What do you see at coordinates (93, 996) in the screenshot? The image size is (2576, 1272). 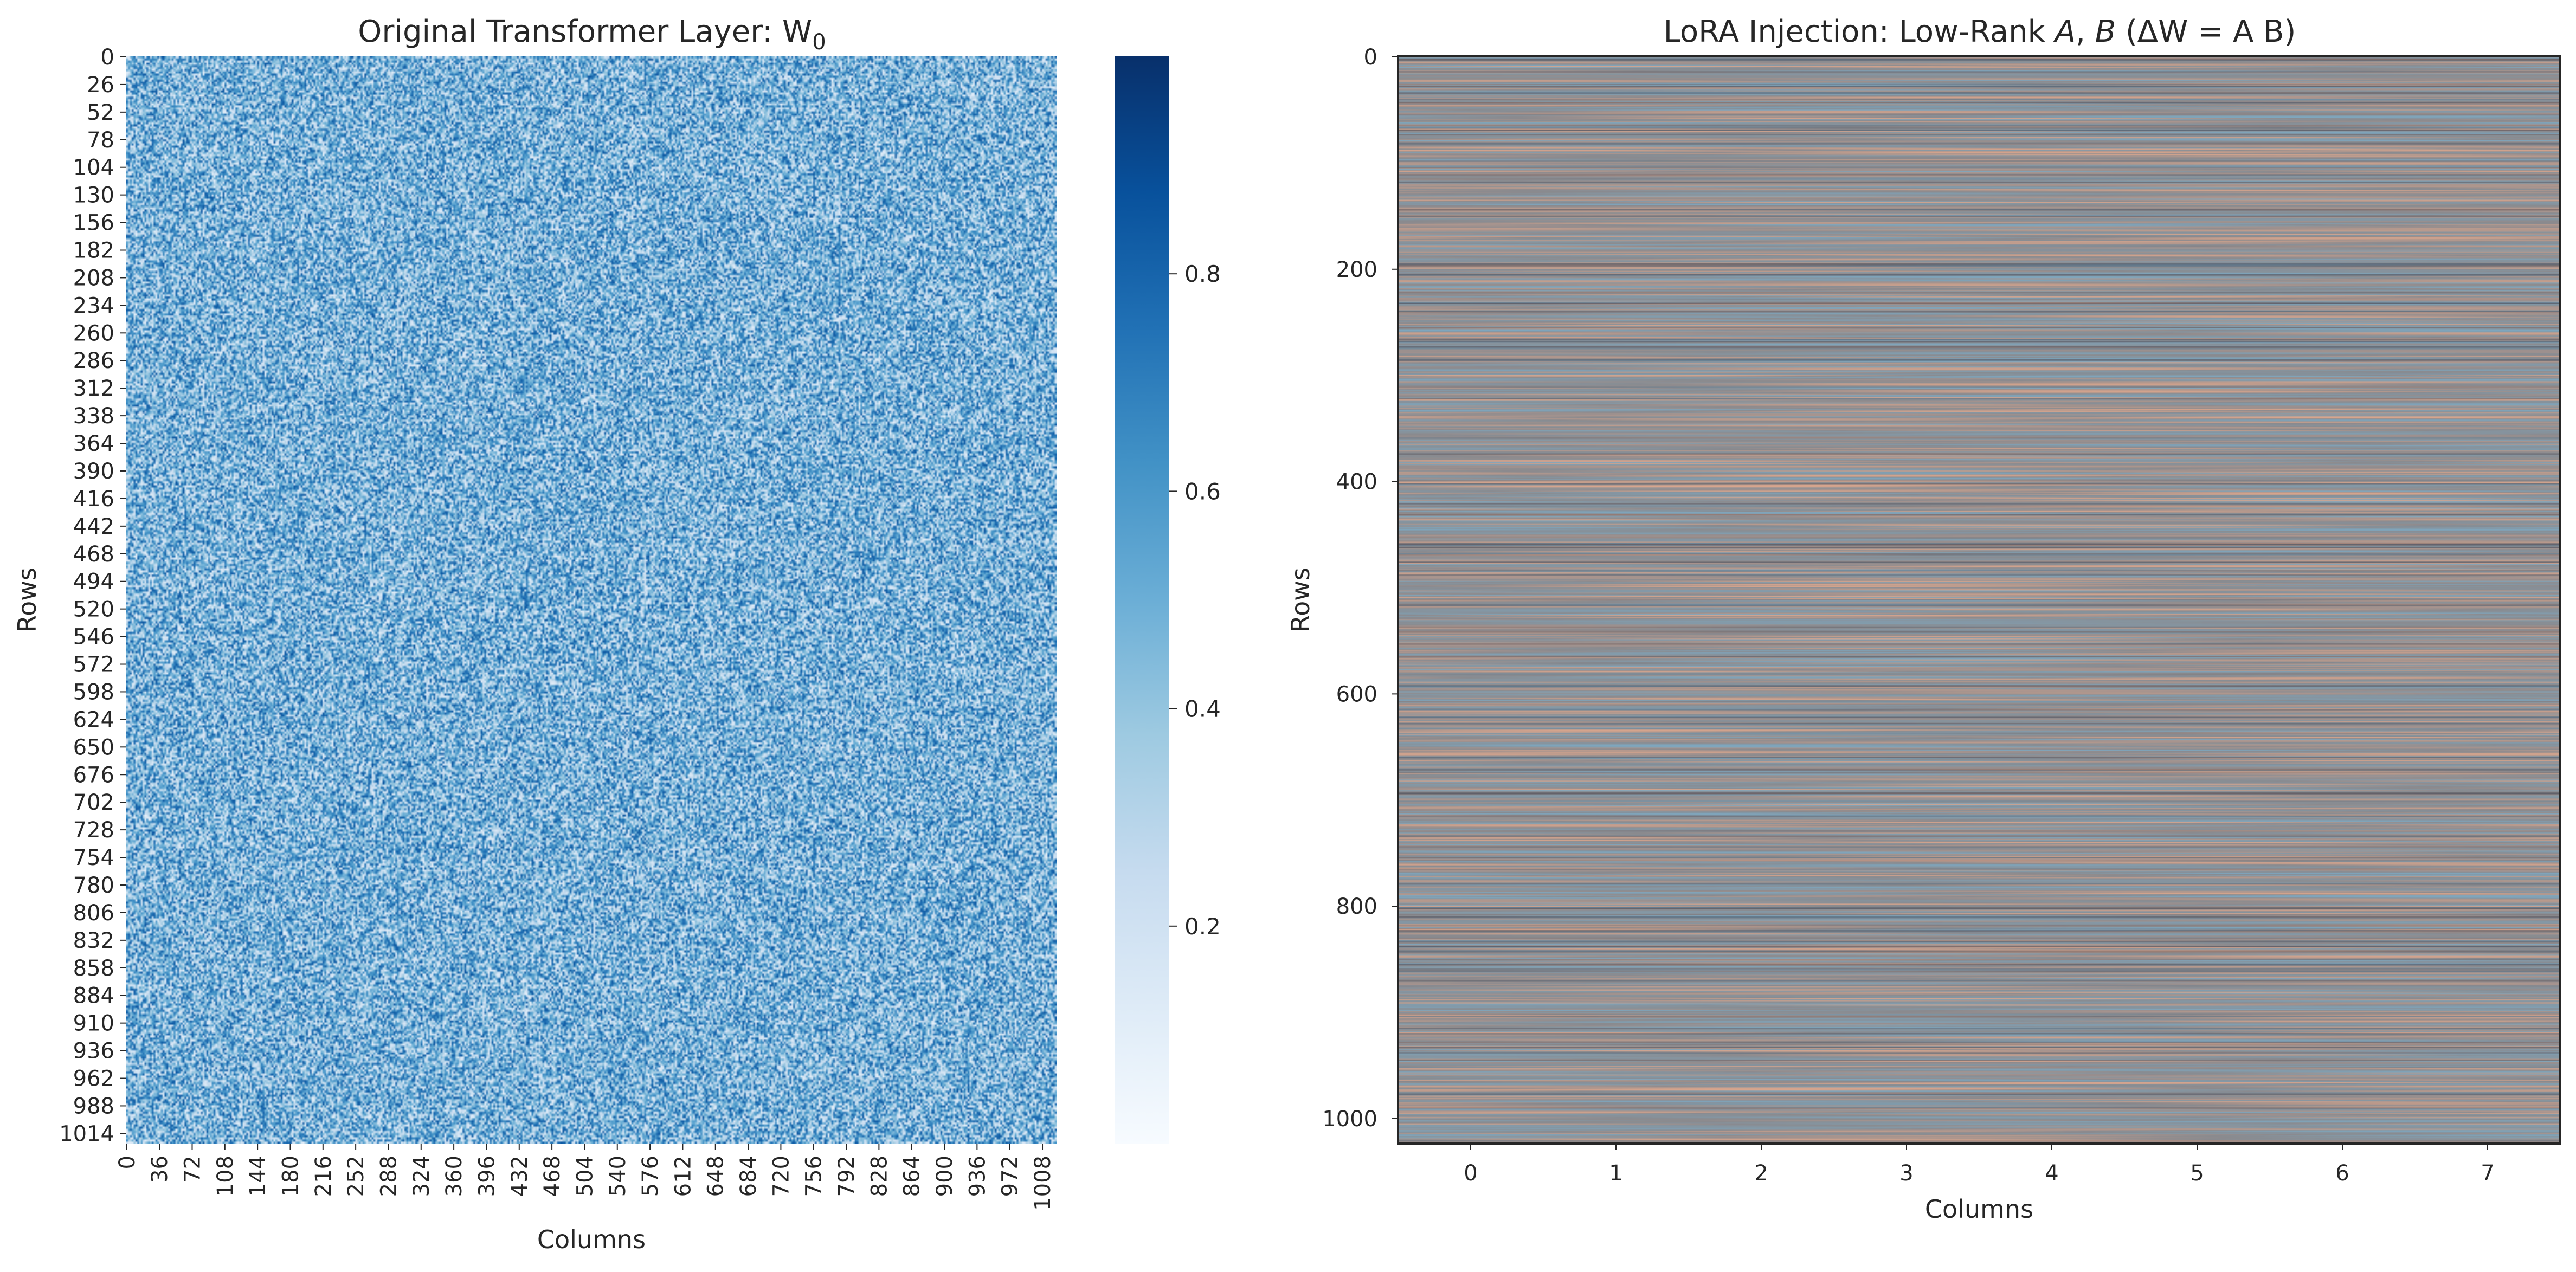 I see `left-y-tick-label: 884` at bounding box center [93, 996].